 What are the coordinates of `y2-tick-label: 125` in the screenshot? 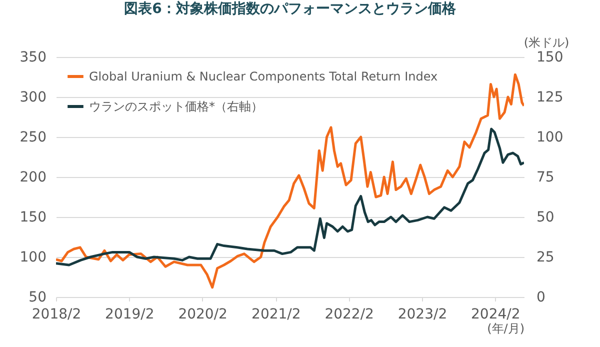 It's located at (550, 98).